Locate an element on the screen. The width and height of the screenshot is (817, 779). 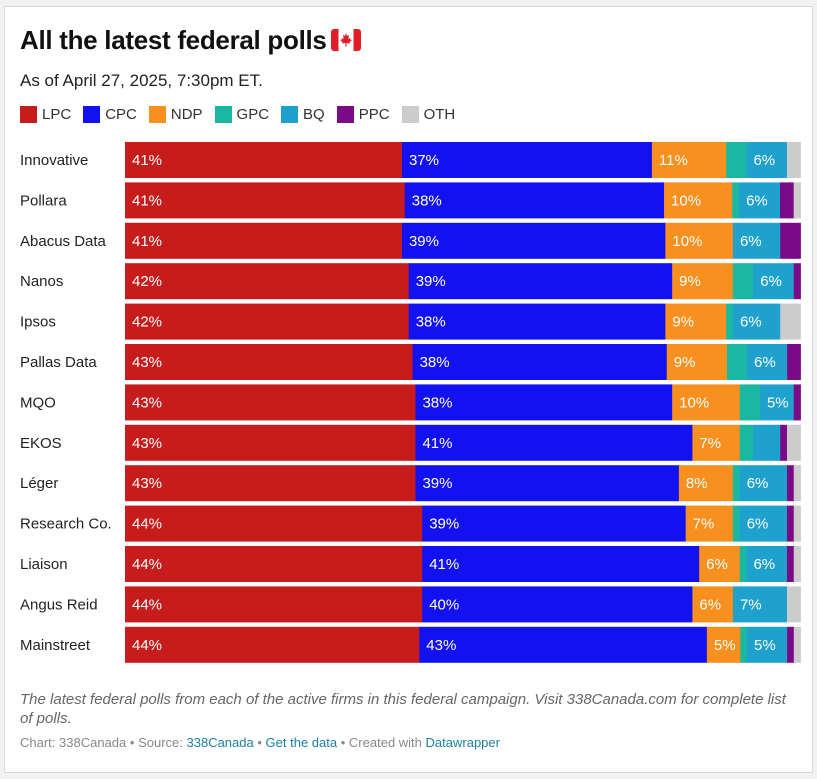
bar-row: Nanos 42% 39% 9% 6% is located at coordinates (410, 281).